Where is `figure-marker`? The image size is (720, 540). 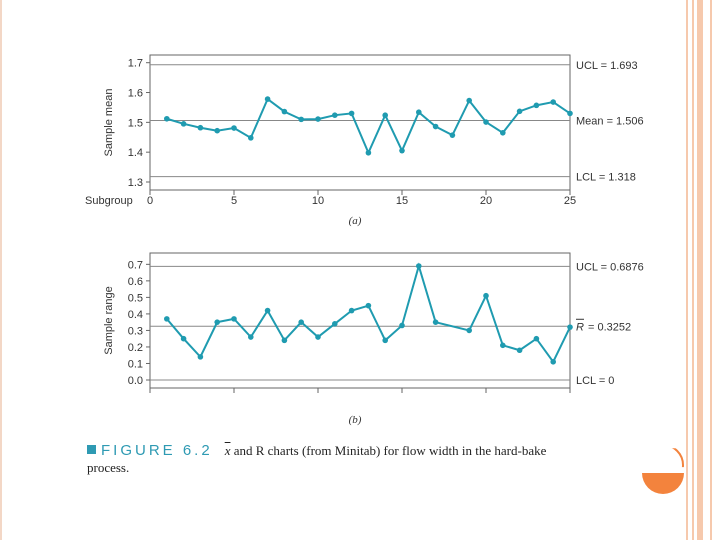
figure-marker is located at coordinates (91, 449).